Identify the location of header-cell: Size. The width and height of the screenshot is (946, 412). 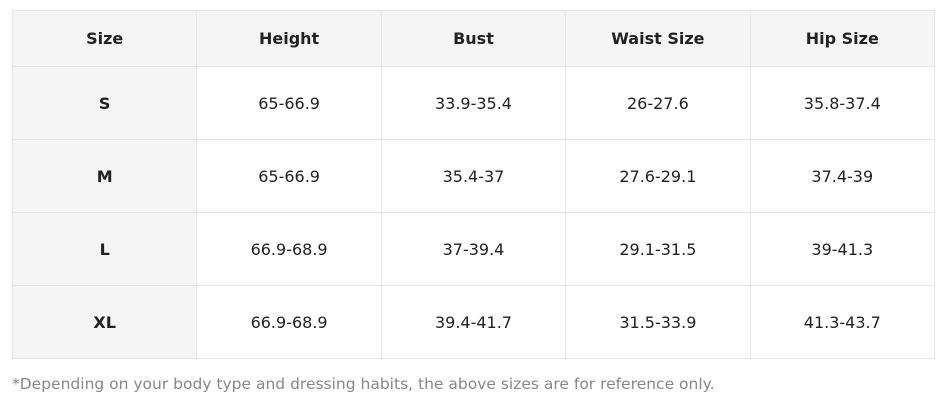
(104, 38).